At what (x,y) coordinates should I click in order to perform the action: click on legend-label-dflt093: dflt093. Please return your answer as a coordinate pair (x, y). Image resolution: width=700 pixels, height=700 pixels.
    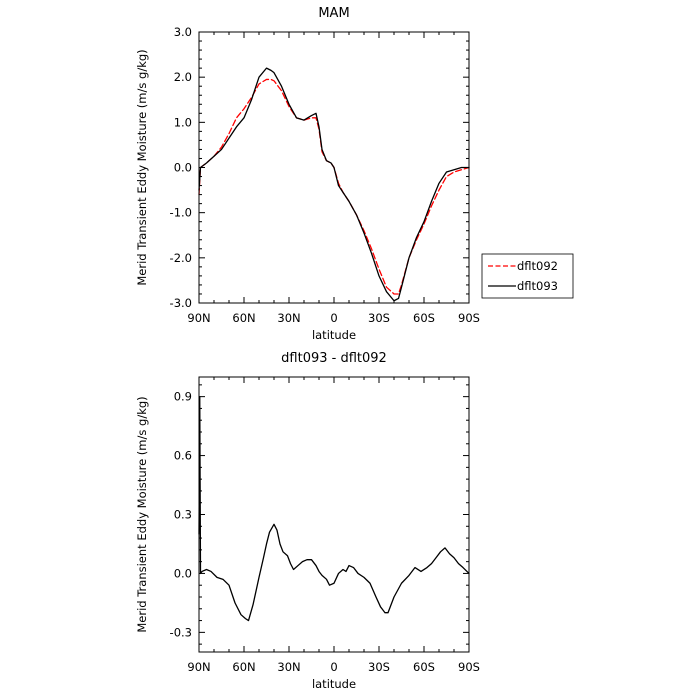
    Looking at the image, I should click on (537, 286).